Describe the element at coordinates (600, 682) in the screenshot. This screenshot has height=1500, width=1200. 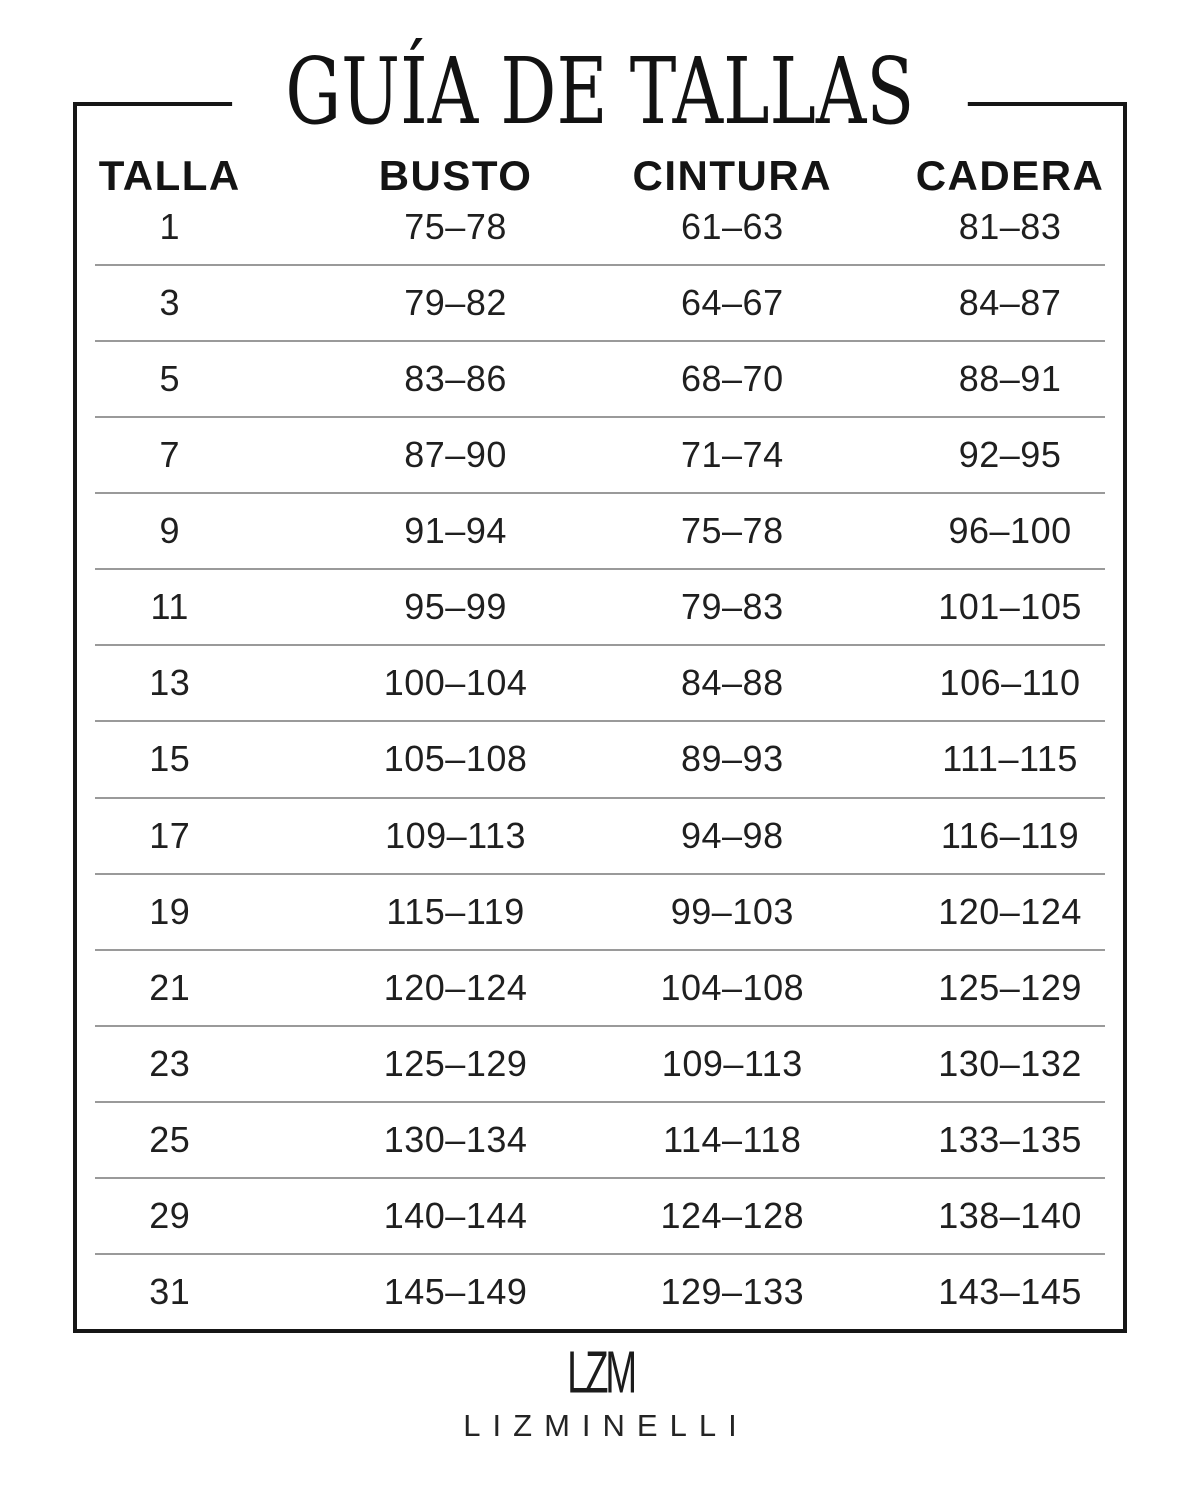
I see `table-row: 13 100–104 84–88 106–110` at that location.